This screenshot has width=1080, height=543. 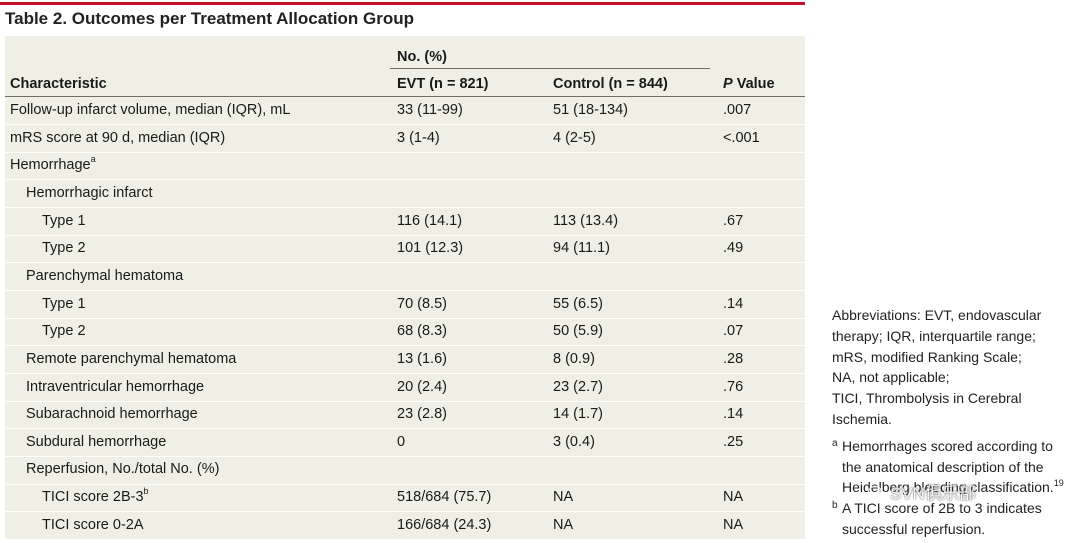 What do you see at coordinates (578, 303) in the screenshot?
I see `control-value: 55 (6.5)` at bounding box center [578, 303].